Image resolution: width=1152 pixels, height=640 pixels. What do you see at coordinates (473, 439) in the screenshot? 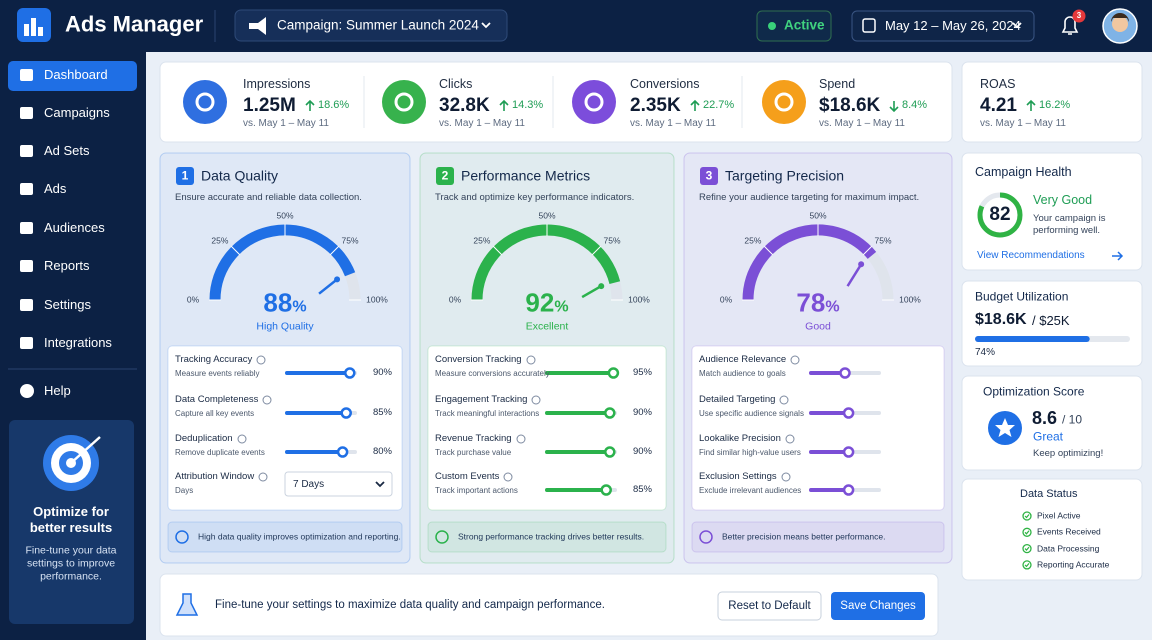
I see `setting-name: Revenue Tracking` at bounding box center [473, 439].